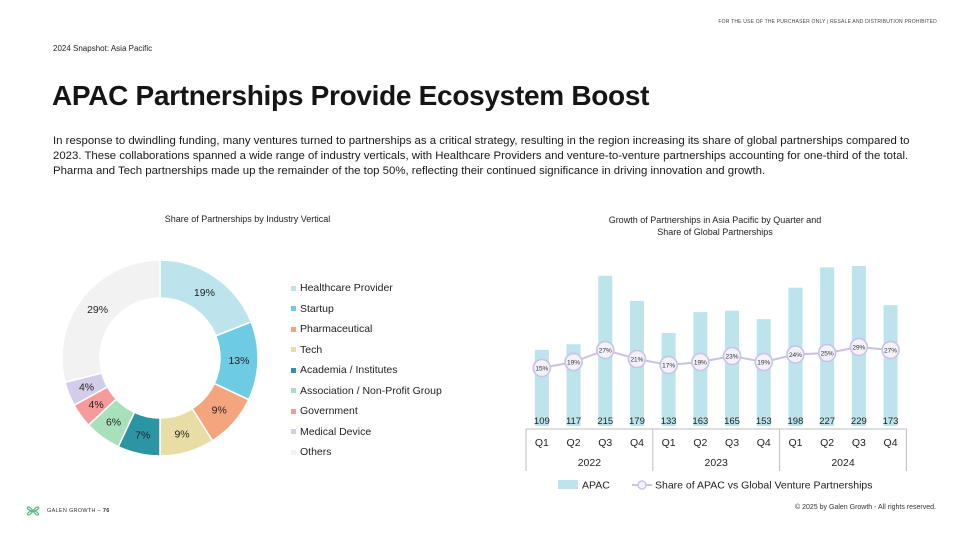 The width and height of the screenshot is (960, 540). Describe the element at coordinates (715, 232) in the screenshot. I see `combo-chart-title-line-2: Share of Global Partnerships` at that location.